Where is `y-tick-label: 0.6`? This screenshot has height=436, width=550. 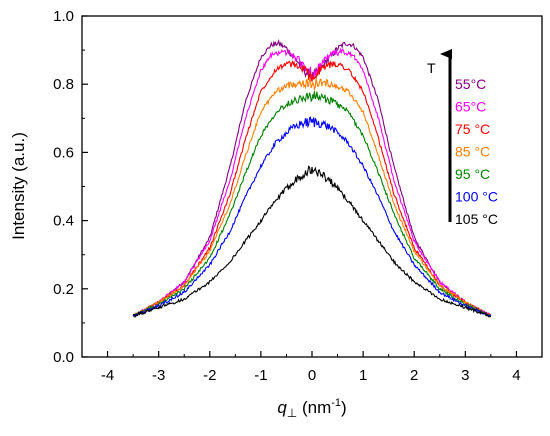 y-tick-label: 0.6 is located at coordinates (63, 152).